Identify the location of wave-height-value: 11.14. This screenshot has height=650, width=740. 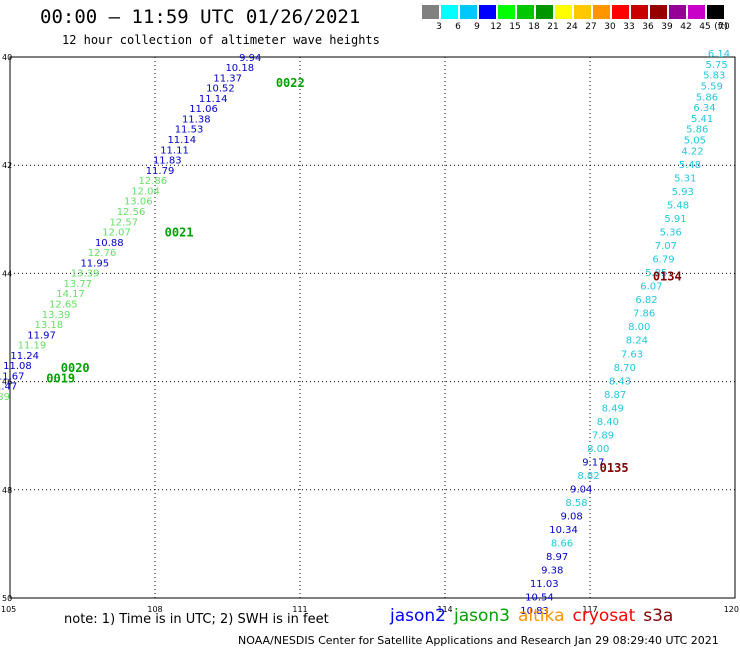
(213, 99).